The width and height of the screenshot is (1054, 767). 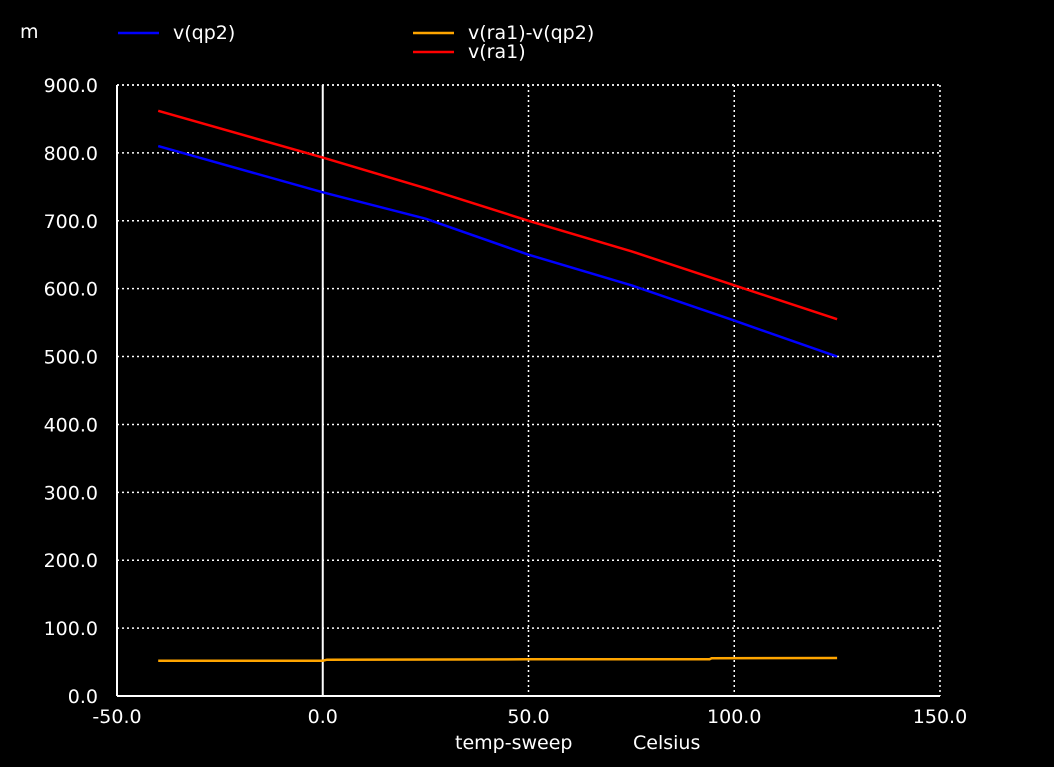 What do you see at coordinates (71, 425) in the screenshot?
I see `y-tick-label: 400.0` at bounding box center [71, 425].